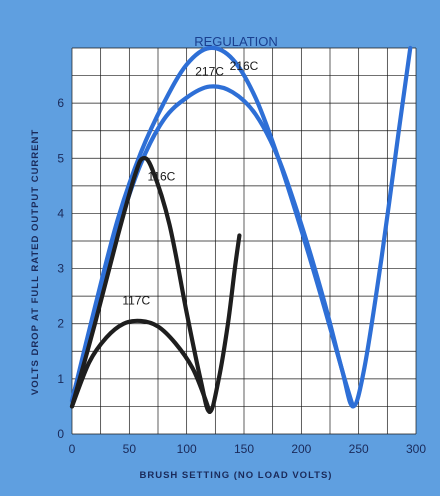 The image size is (440, 496). I want to click on y-tick-label: 6, so click(60, 103).